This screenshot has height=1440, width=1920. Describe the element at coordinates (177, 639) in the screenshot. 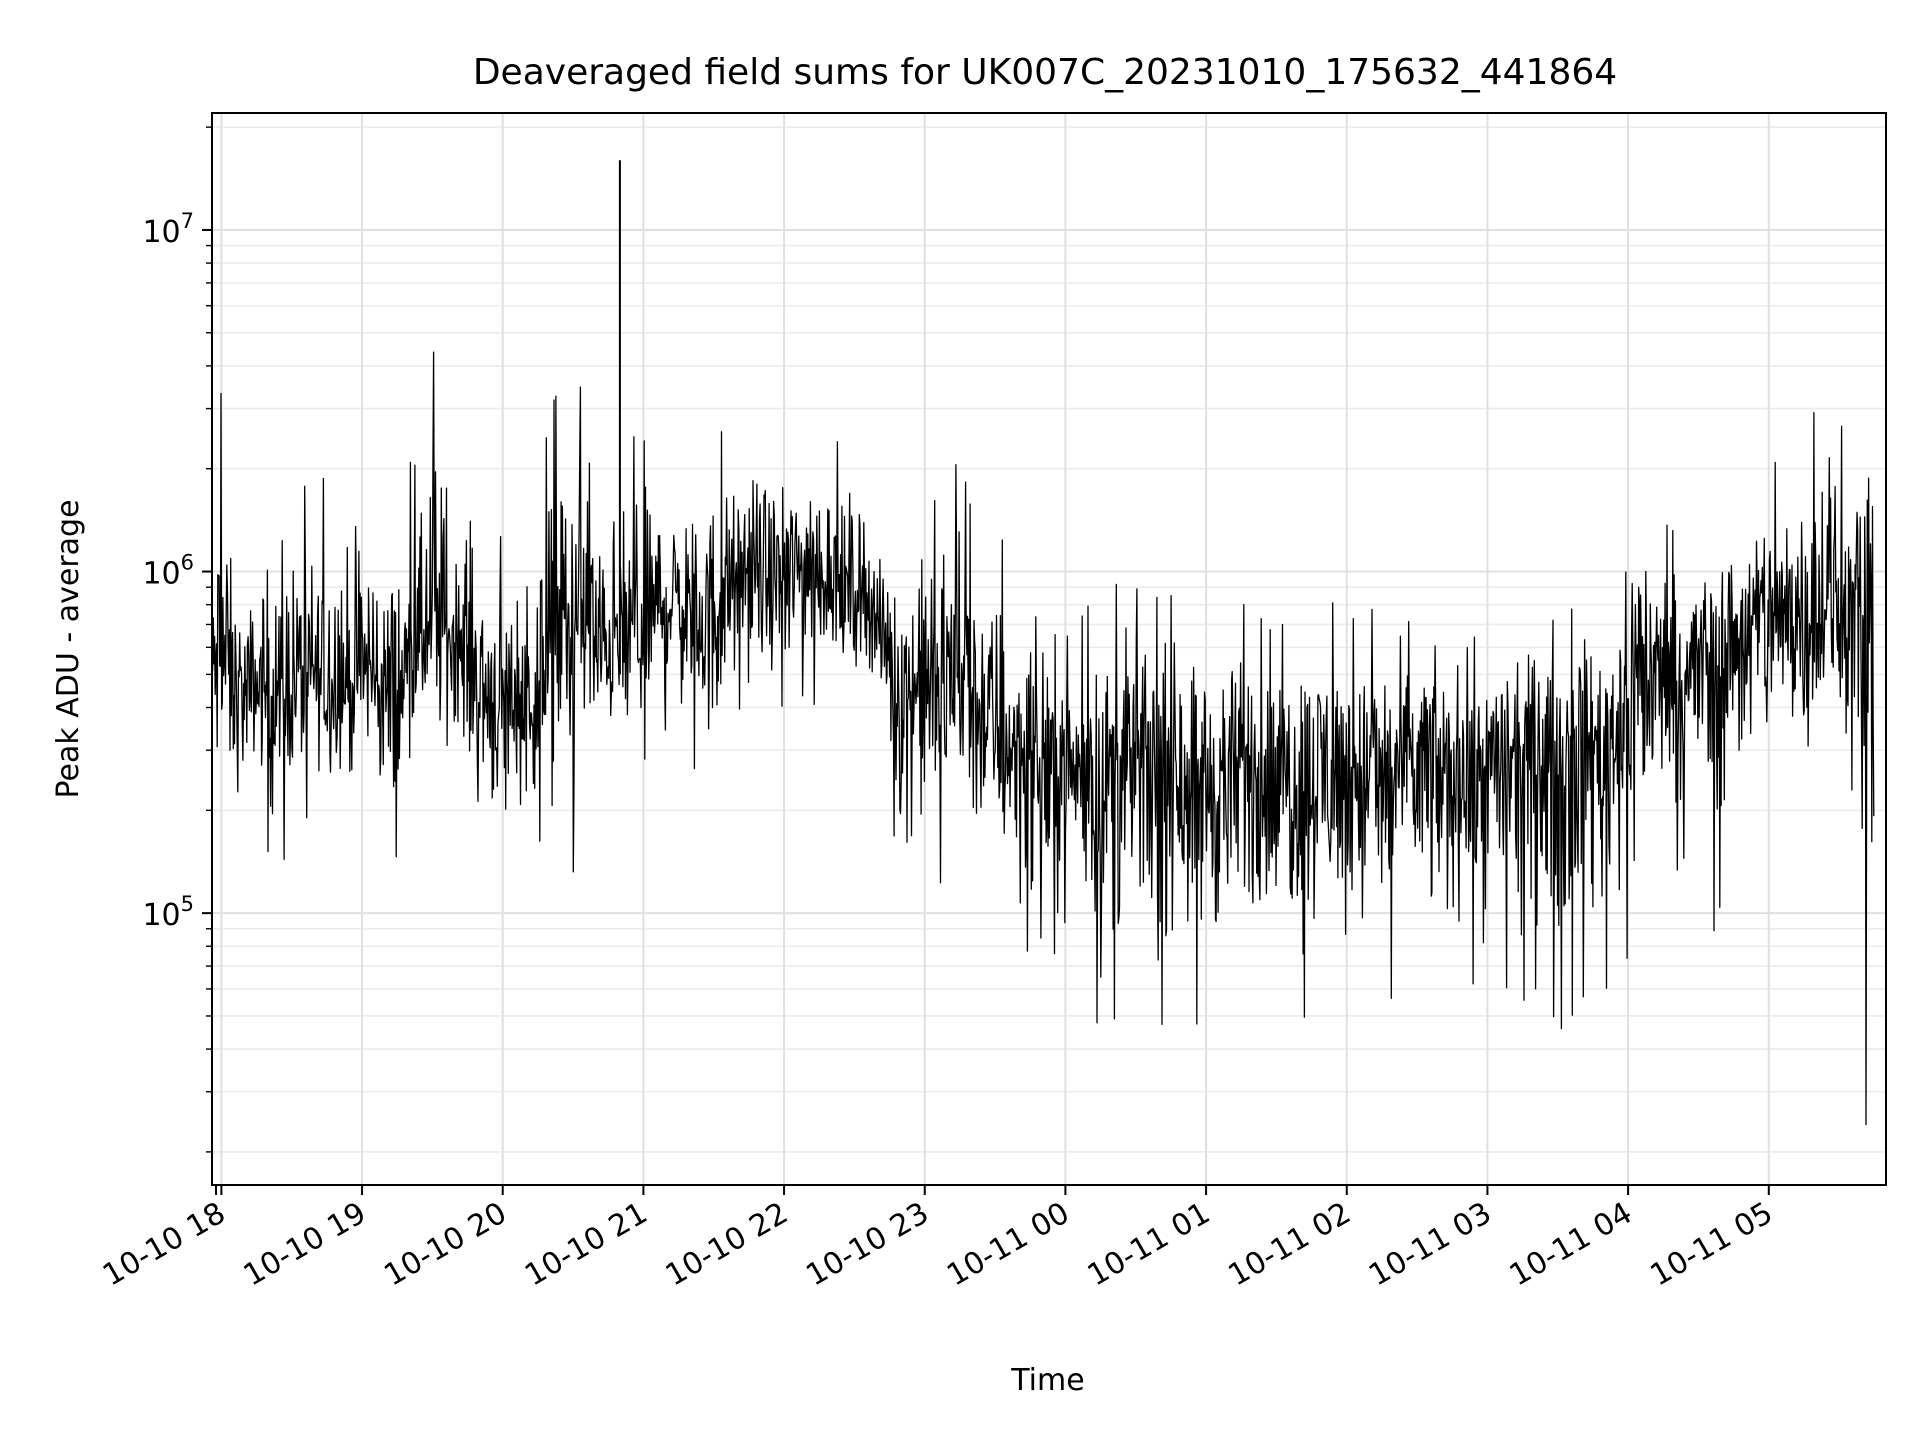

I see `y-axis: 10⁵ 10⁶ 10⁷` at that location.